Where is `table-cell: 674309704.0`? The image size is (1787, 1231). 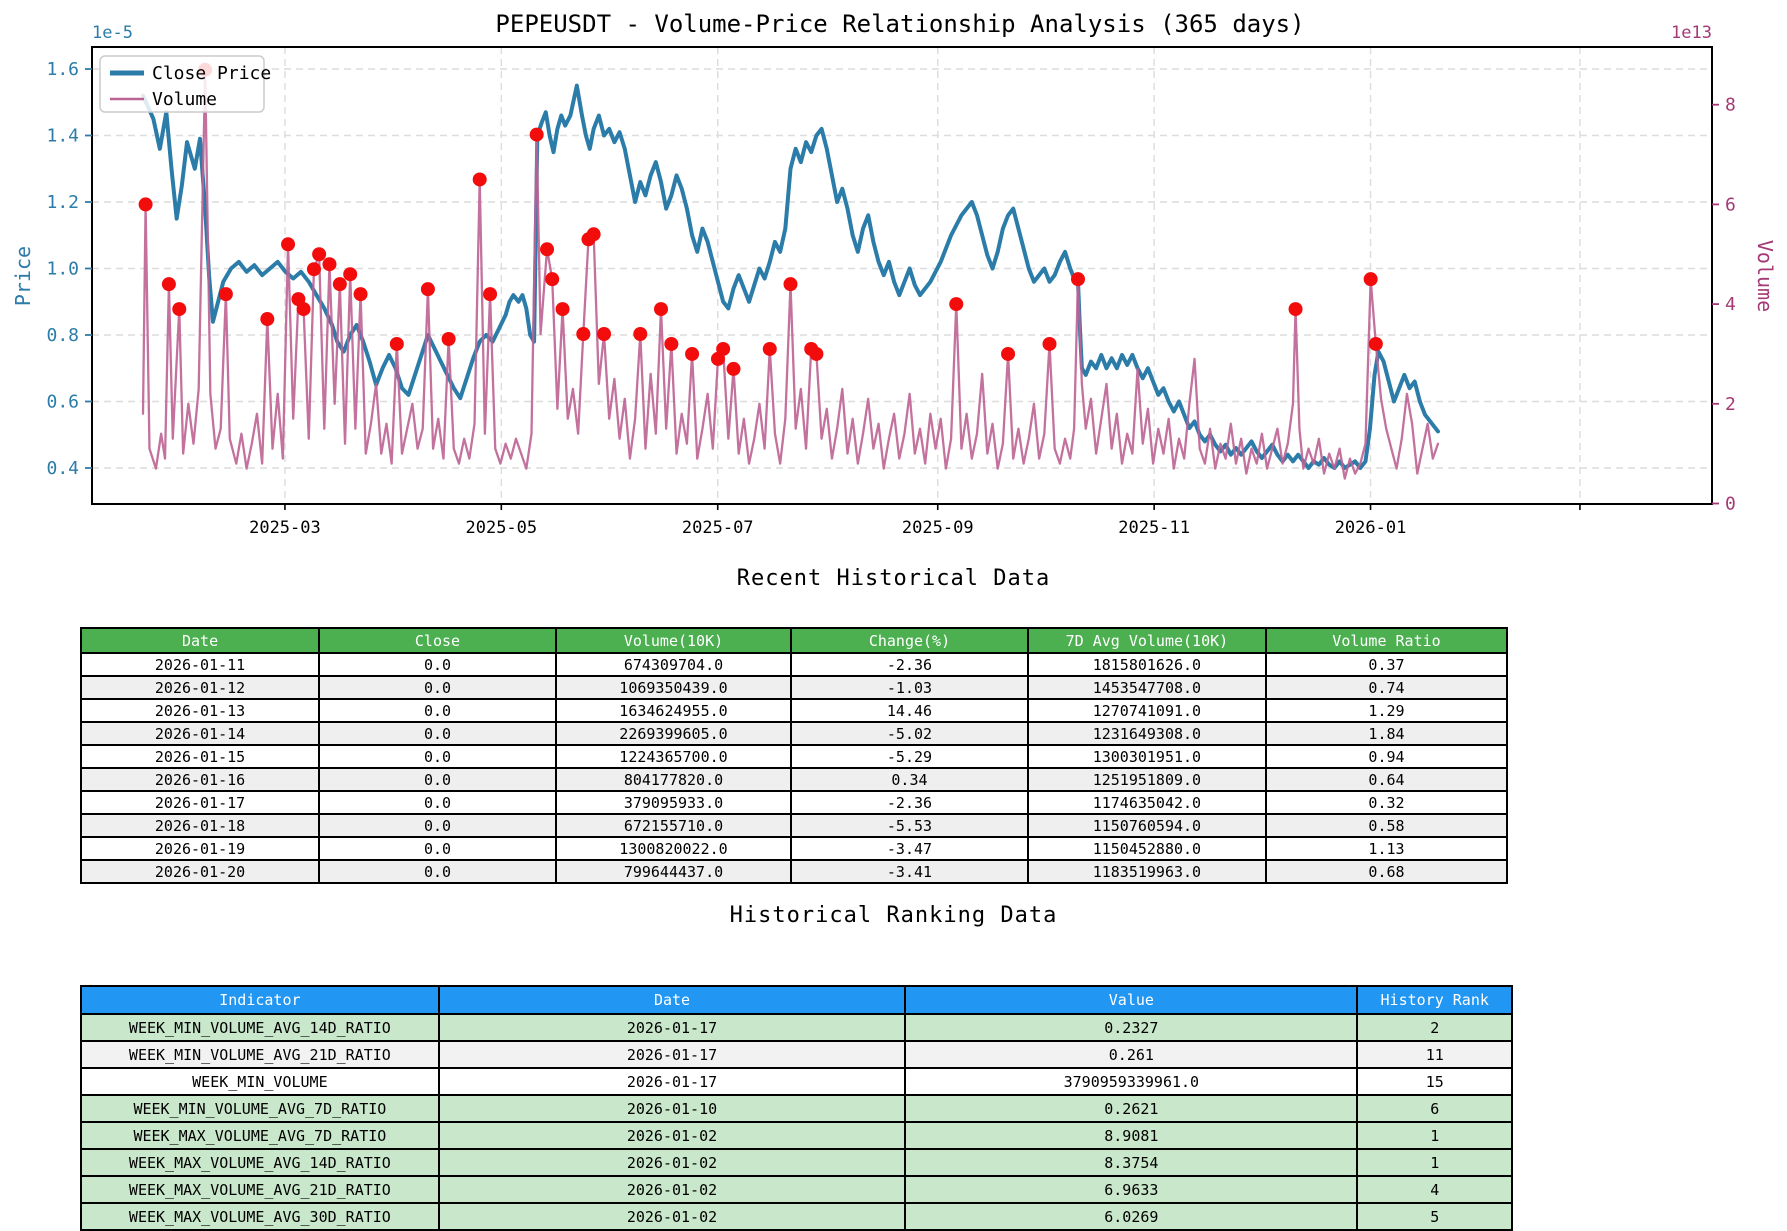 table-cell: 674309704.0 is located at coordinates (673, 664).